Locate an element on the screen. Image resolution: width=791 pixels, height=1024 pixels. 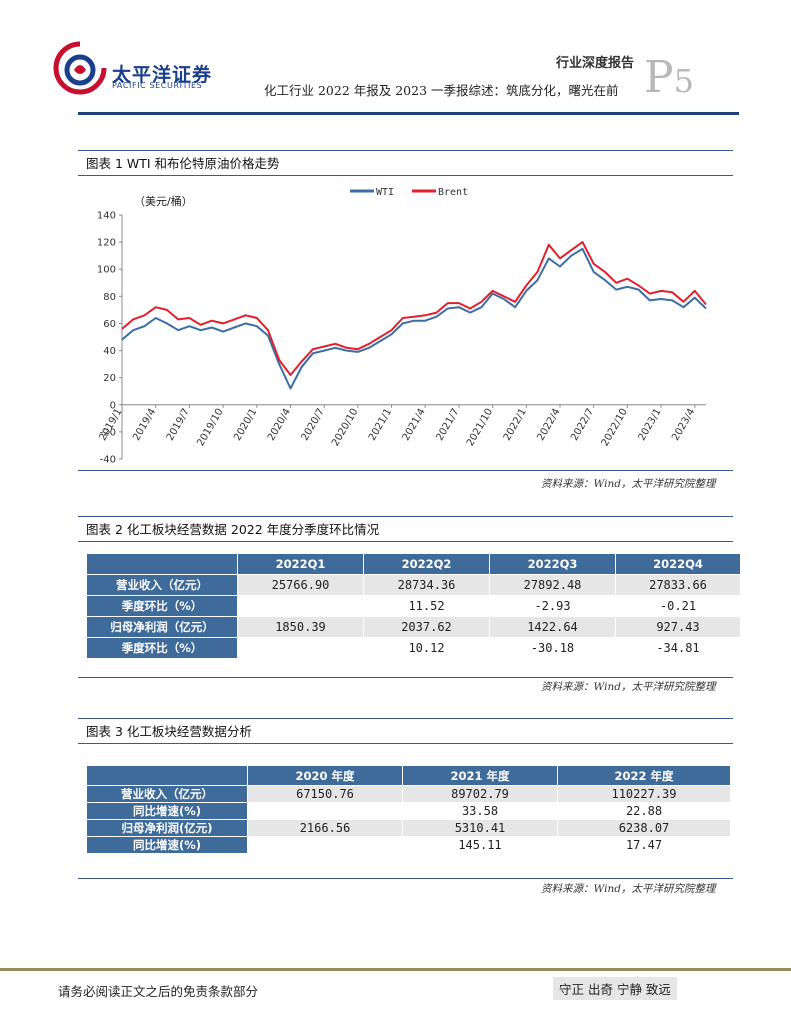
page-digit: 5 is located at coordinates (683, 81).